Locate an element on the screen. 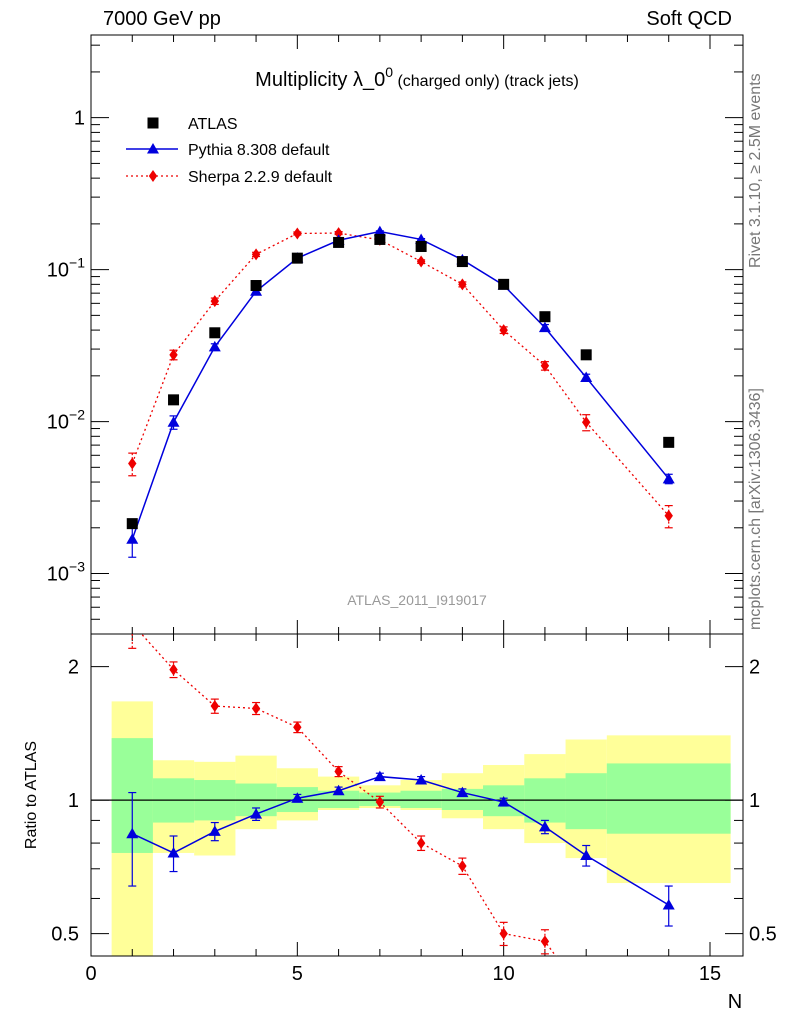 Image resolution: width=786 pixels, height=1024 pixels. legend-marker-atlas is located at coordinates (153, 123).